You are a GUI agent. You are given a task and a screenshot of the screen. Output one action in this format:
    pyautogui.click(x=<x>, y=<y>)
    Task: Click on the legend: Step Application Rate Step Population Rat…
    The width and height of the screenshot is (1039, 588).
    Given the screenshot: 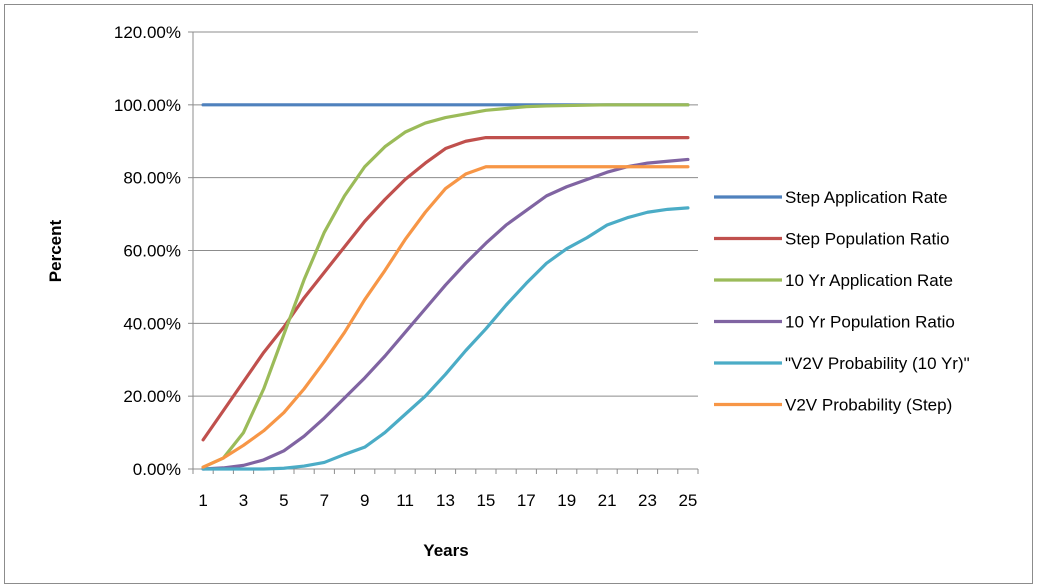 What is the action you would take?
    pyautogui.click(x=842, y=301)
    